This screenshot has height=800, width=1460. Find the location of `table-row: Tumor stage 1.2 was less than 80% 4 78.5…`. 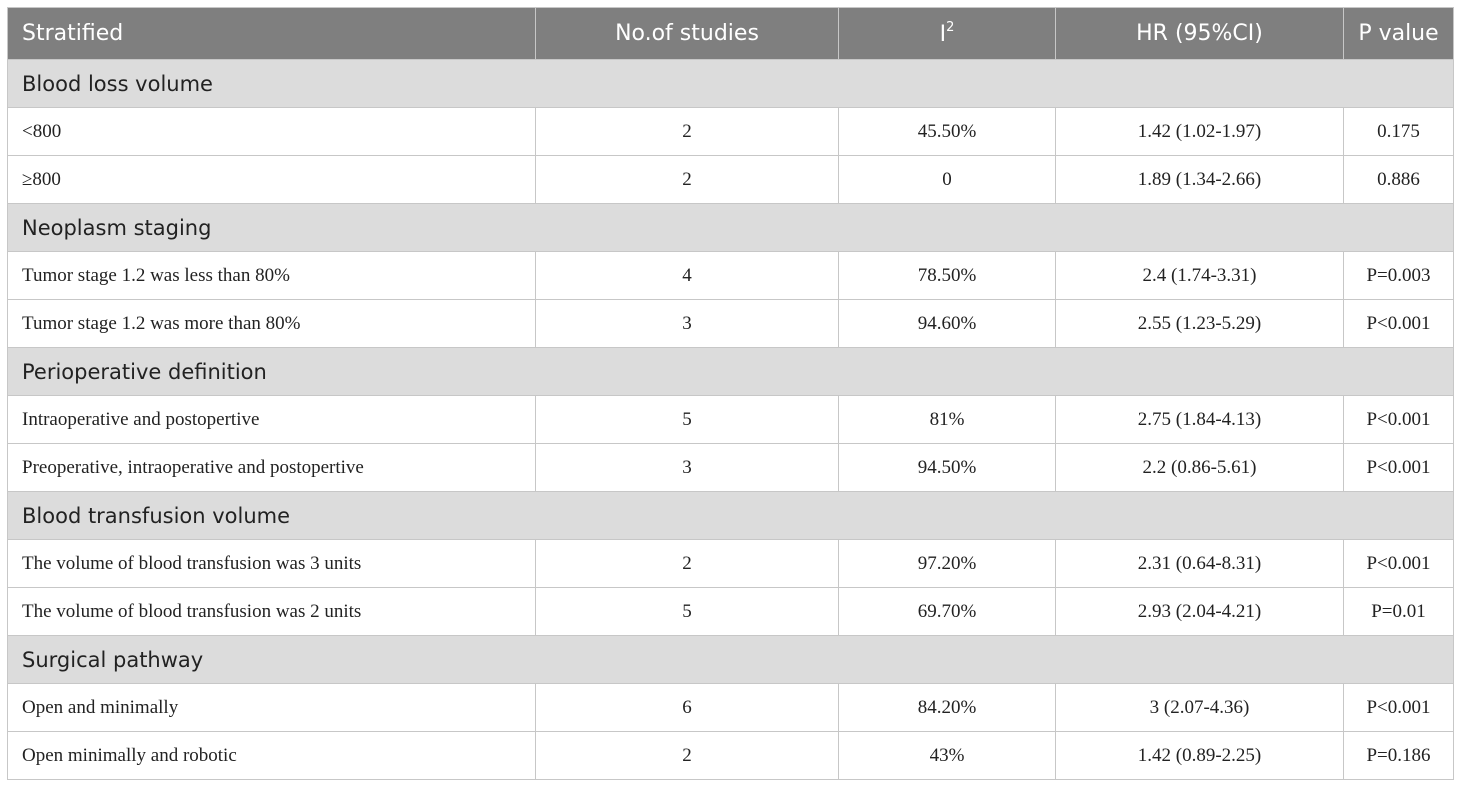

table-row: Tumor stage 1.2 was less than 80% 4 78.5… is located at coordinates (730, 275).